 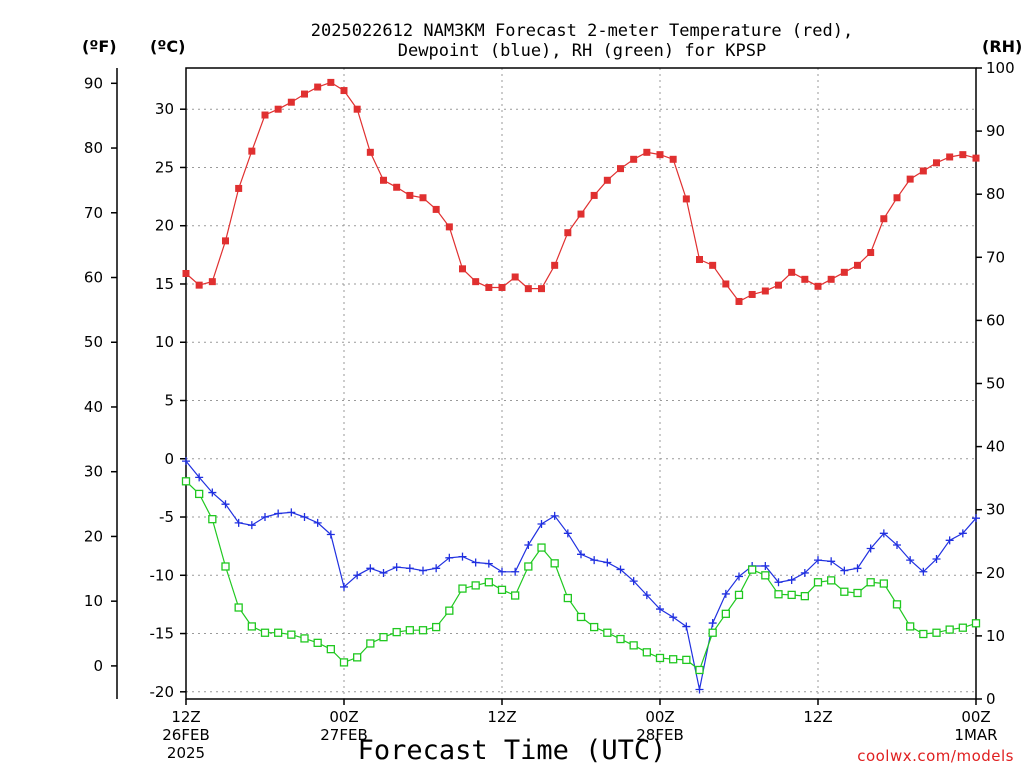 What do you see at coordinates (164, 342) in the screenshot?
I see `celsius-tick-label: 10` at bounding box center [164, 342].